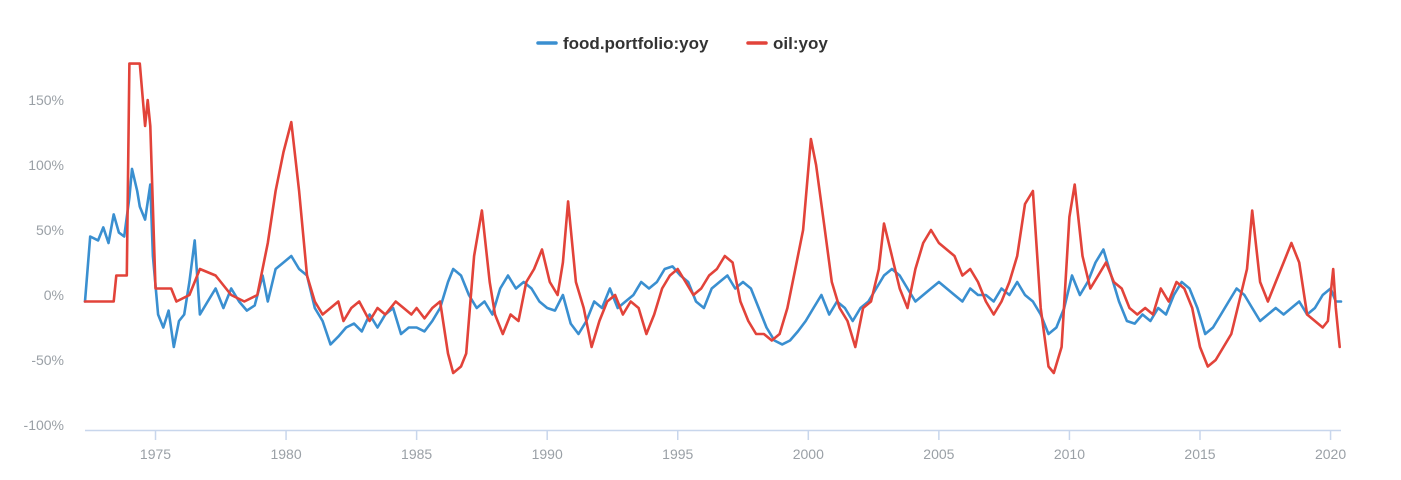  Describe the element at coordinates (50, 230) in the screenshot. I see `y-tick-label: 50%` at that location.